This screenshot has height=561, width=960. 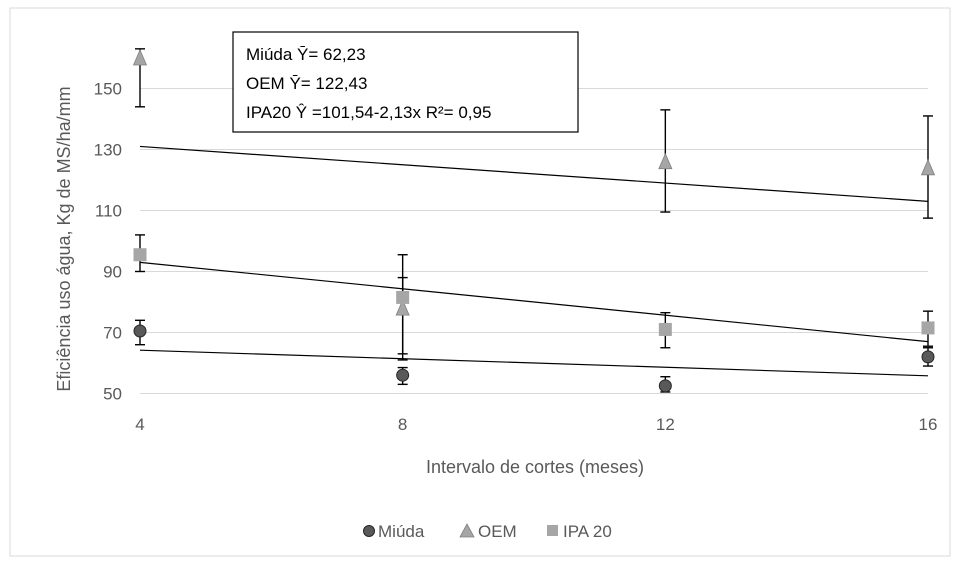 I want to click on x-tick-label: 16, so click(x=928, y=424).